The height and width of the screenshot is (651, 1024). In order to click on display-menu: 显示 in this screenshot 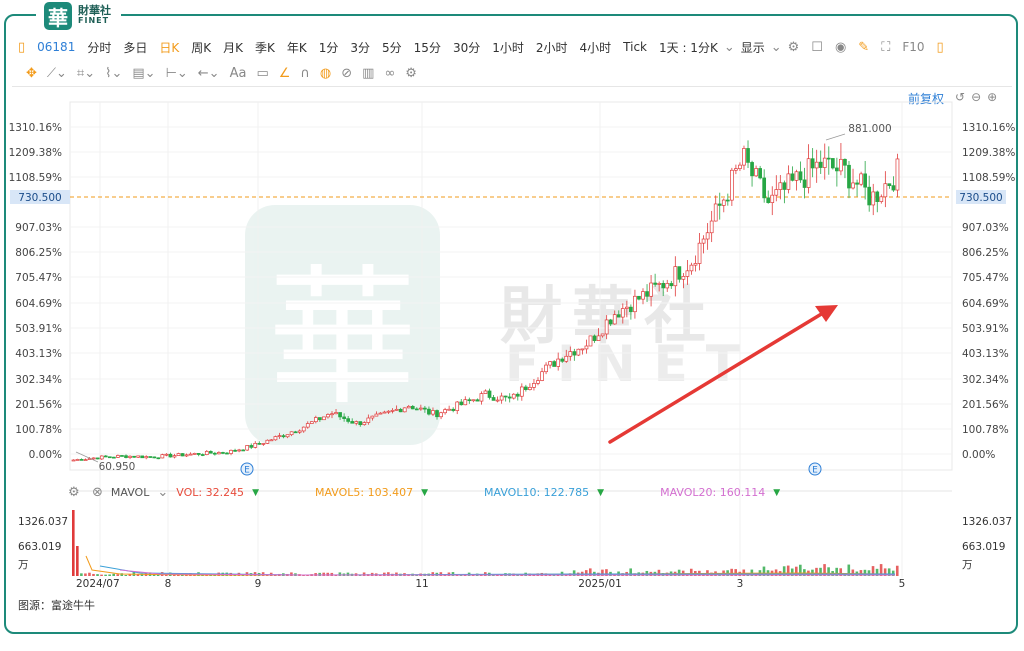, I will do `click(752, 47)`.